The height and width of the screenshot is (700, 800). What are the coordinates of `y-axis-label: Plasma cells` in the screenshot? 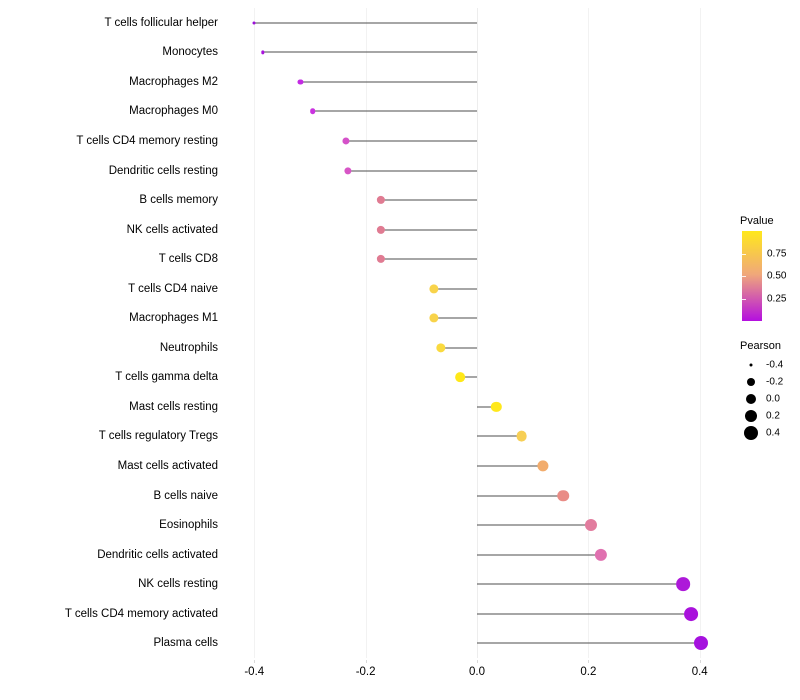 It's located at (185, 643).